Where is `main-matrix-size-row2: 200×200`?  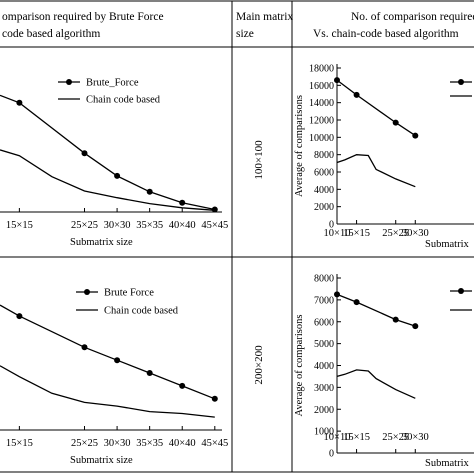 main-matrix-size-row2: 200×200 is located at coordinates (259, 365).